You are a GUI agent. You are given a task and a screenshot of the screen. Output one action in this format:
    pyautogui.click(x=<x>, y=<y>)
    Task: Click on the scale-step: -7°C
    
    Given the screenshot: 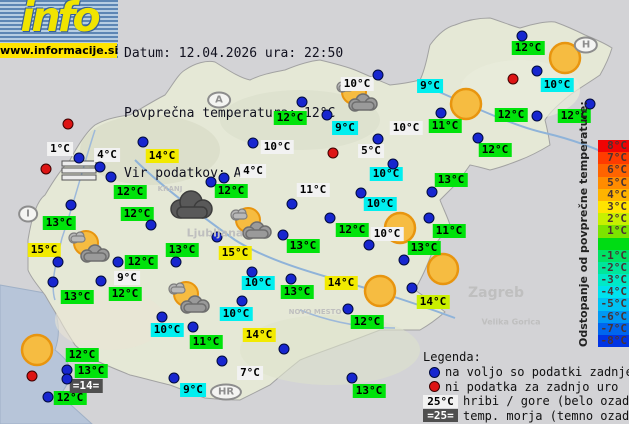 What is the action you would take?
    pyautogui.click(x=613, y=328)
    